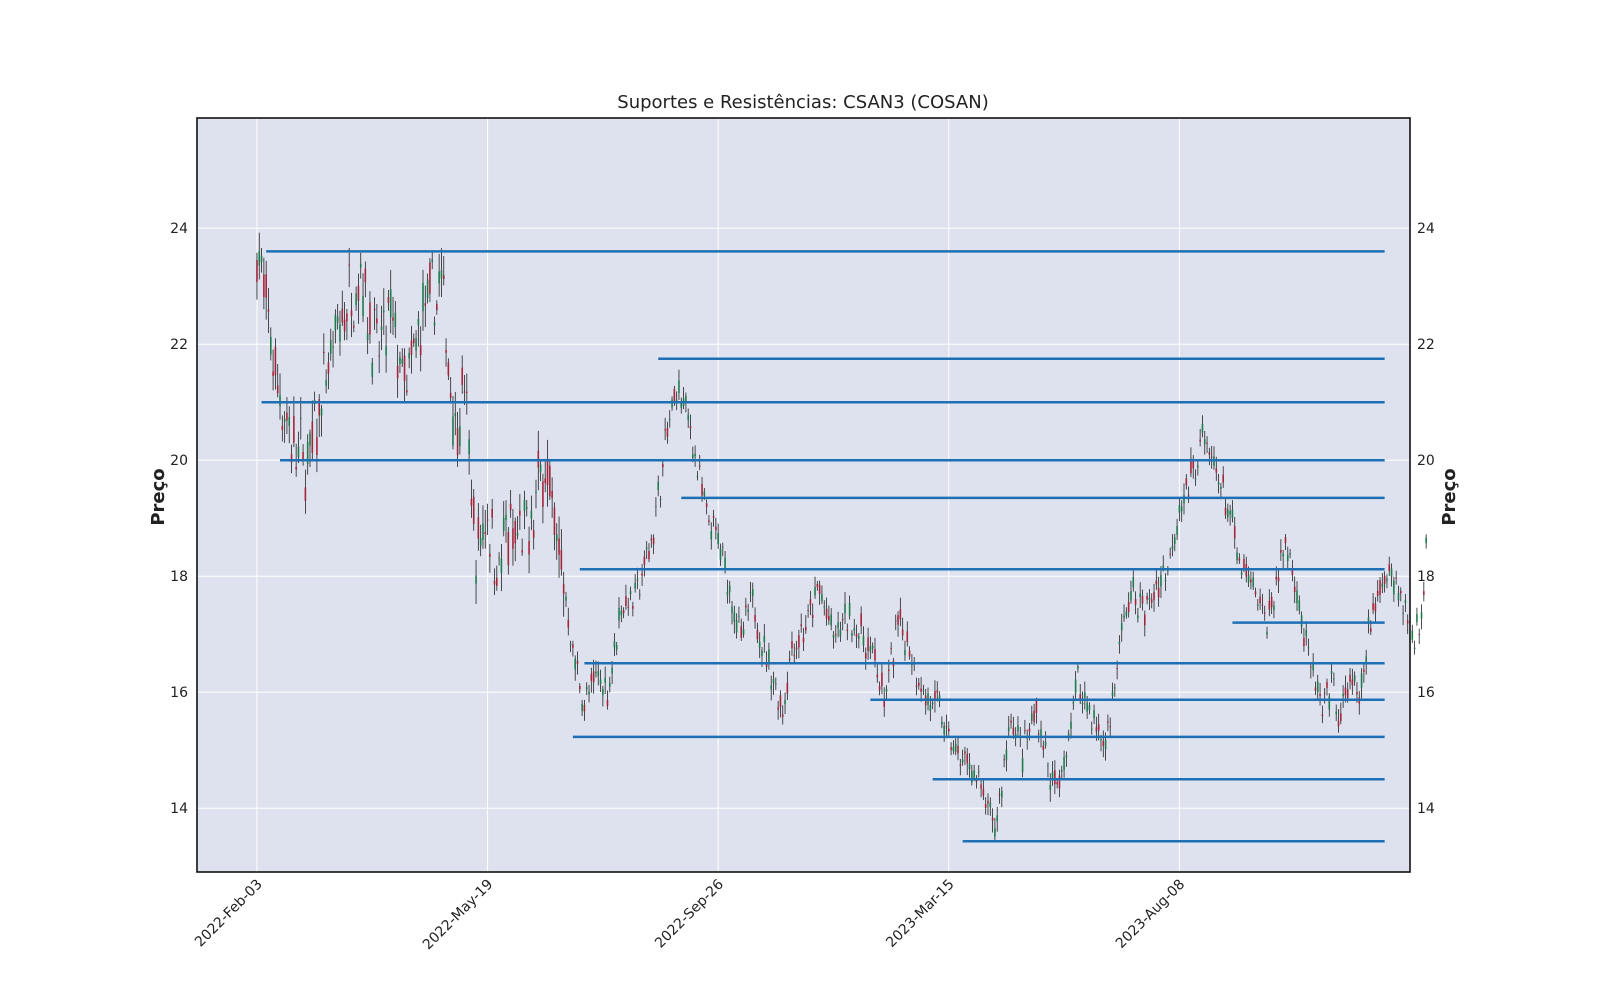 This screenshot has height=1000, width=1600. Describe the element at coordinates (1426, 809) in the screenshot. I see `y-tick-label-right: 14` at that location.